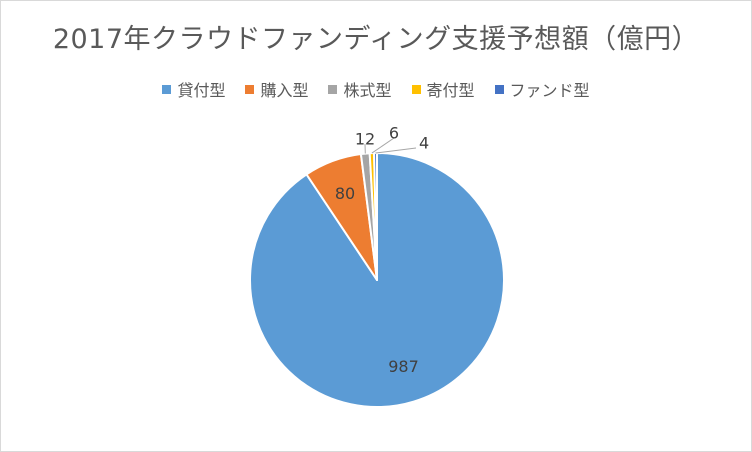 This screenshot has height=452, width=752. I want to click on legend-item: 寄付型, so click(443, 89).